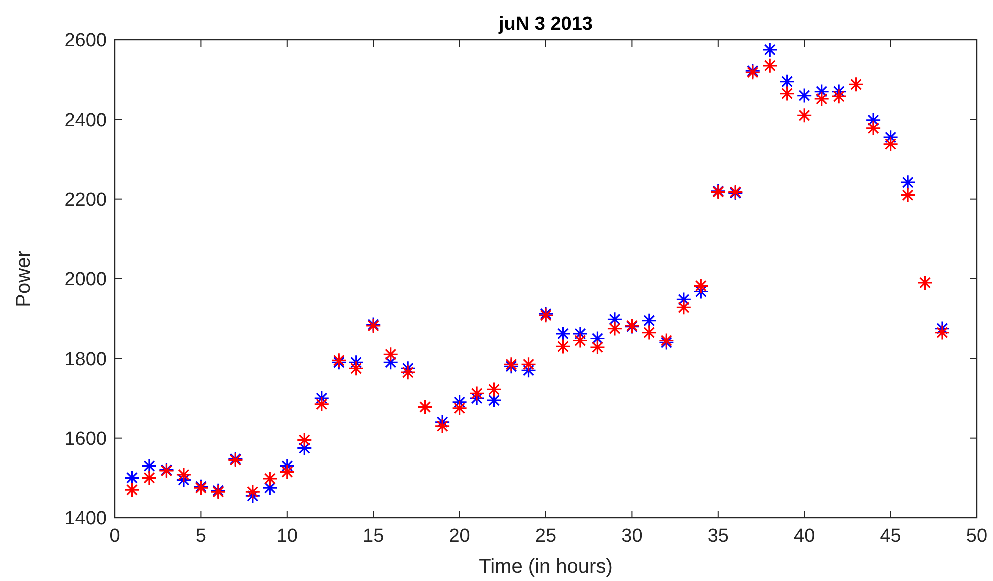 The height and width of the screenshot is (581, 993). What do you see at coordinates (85, 200) in the screenshot?
I see `y-tick-label: 2200` at bounding box center [85, 200].